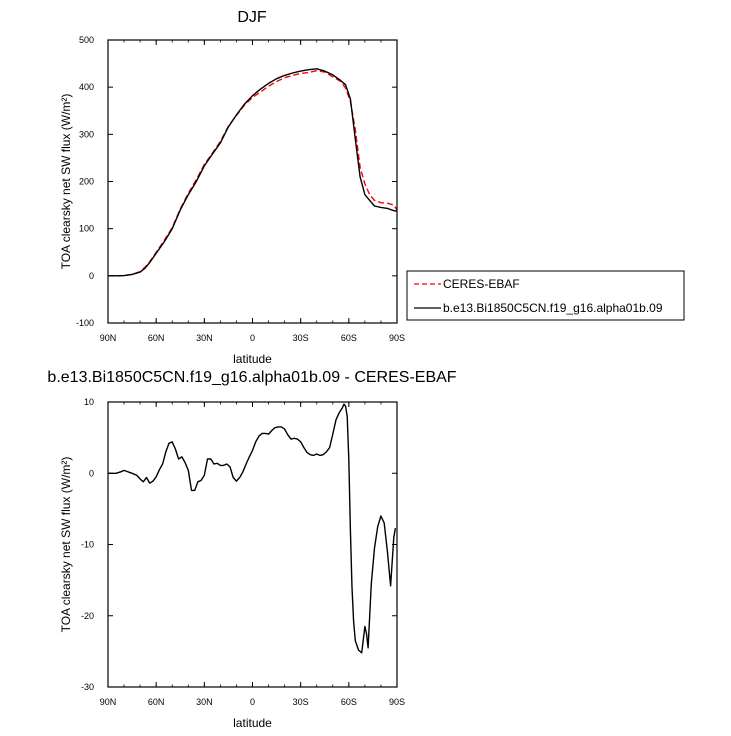  Describe the element at coordinates (86, 40) in the screenshot. I see `y-tick-label: 500` at that location.